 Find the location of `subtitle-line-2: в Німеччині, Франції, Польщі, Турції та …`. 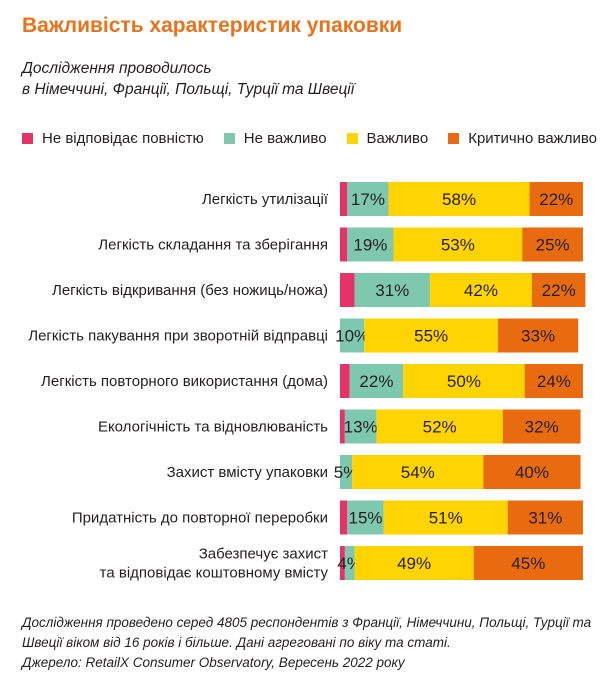

subtitle-line-2: в Німеччині, Франції, Польщі, Турції та … is located at coordinates (188, 89).